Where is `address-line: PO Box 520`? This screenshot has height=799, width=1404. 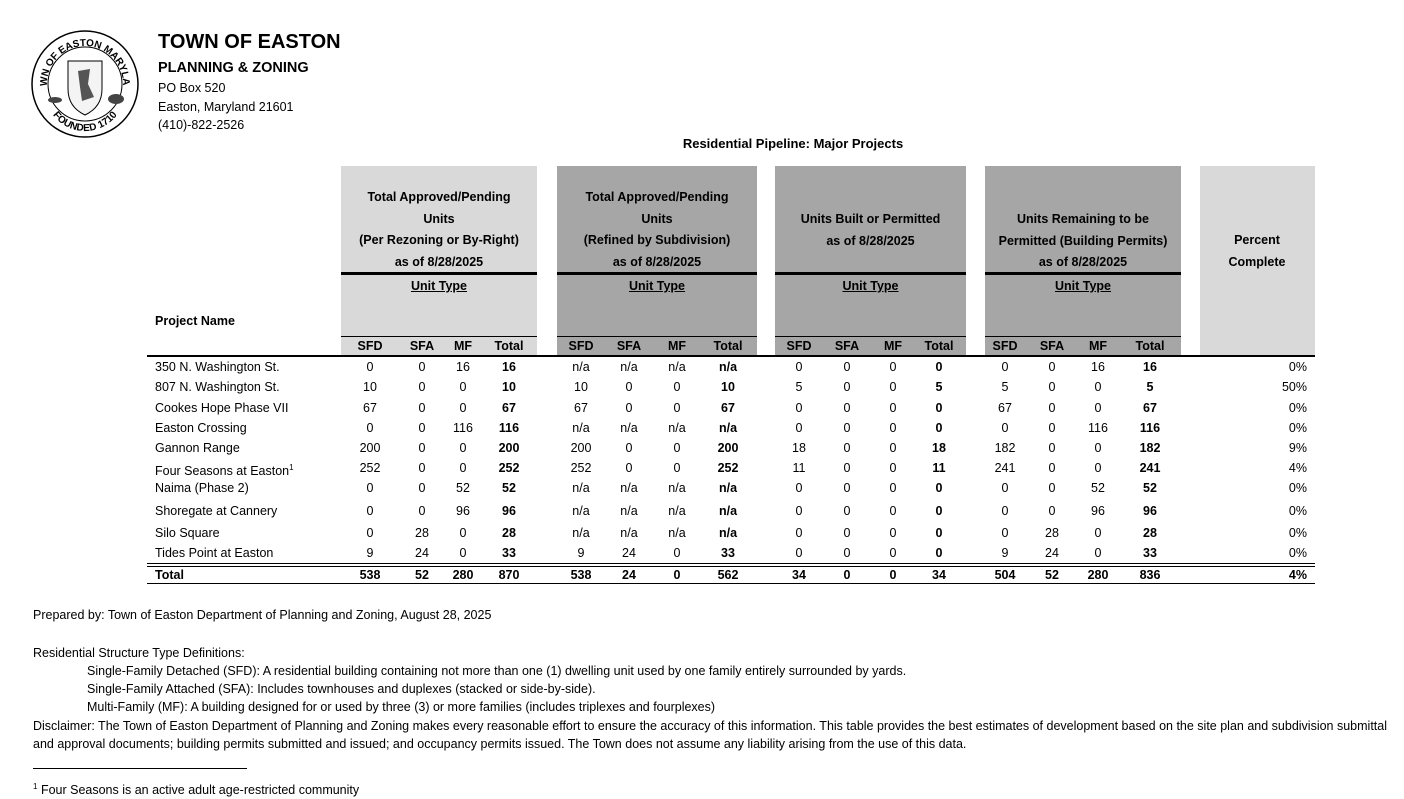 address-line: PO Box 520 is located at coordinates (192, 88).